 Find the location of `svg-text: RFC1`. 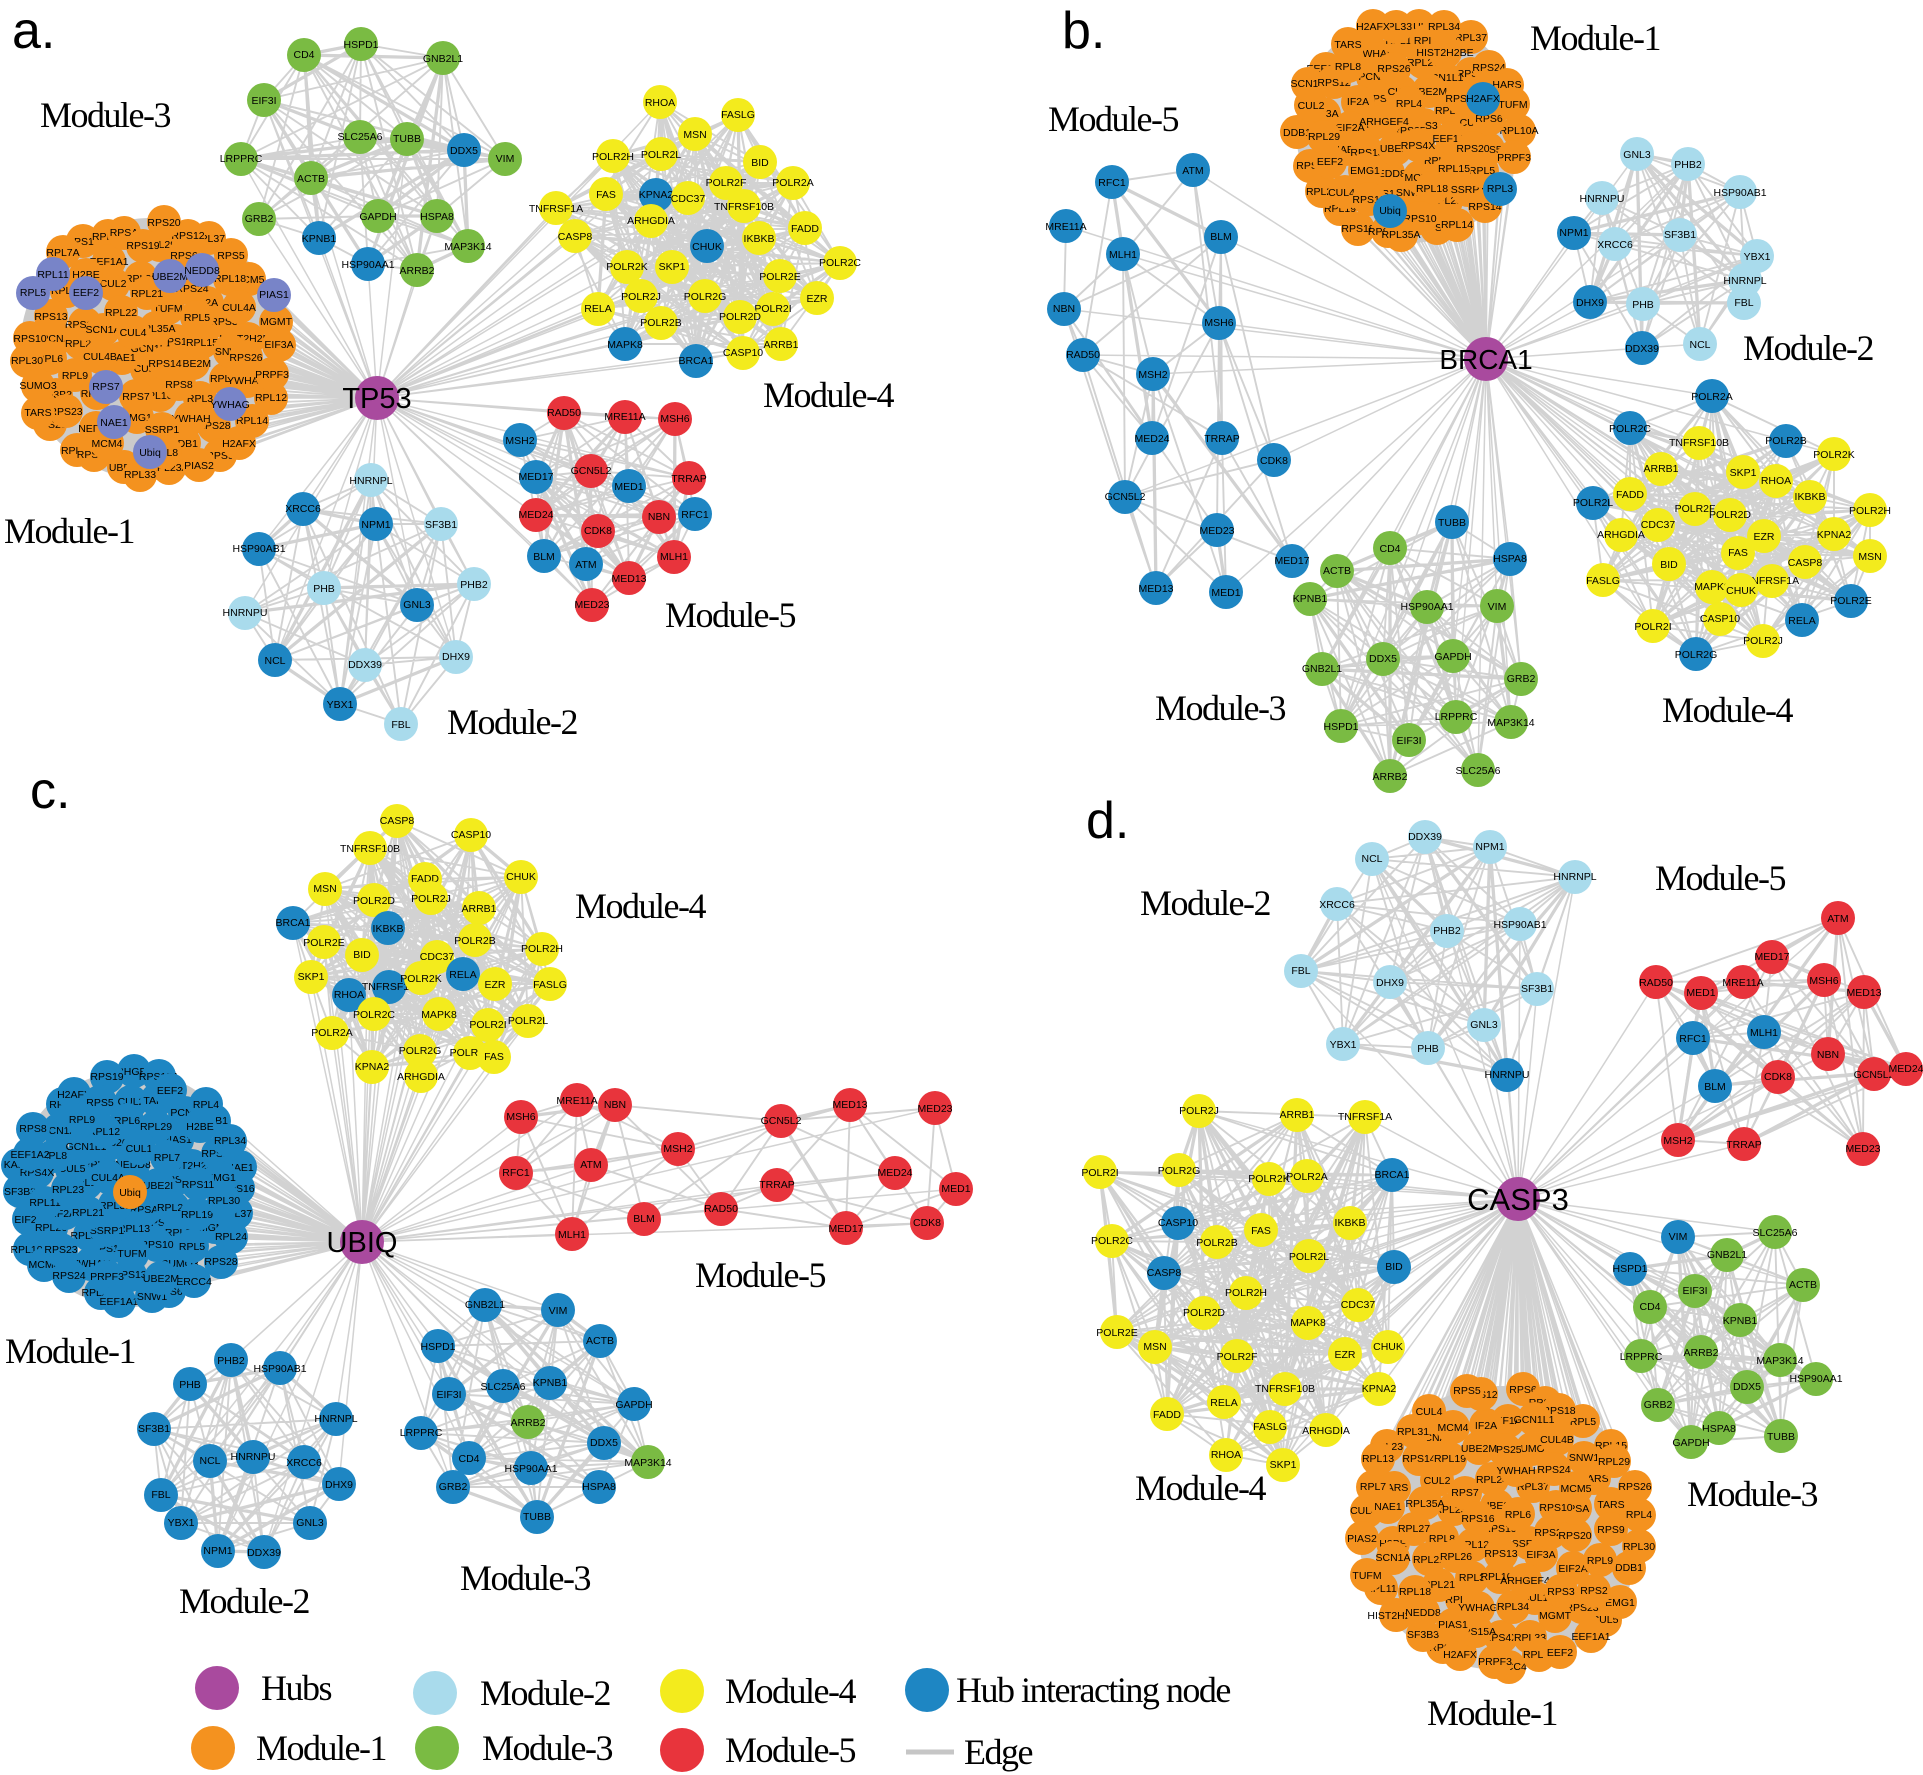

svg-text: RFC1 is located at coordinates (516, 1173).